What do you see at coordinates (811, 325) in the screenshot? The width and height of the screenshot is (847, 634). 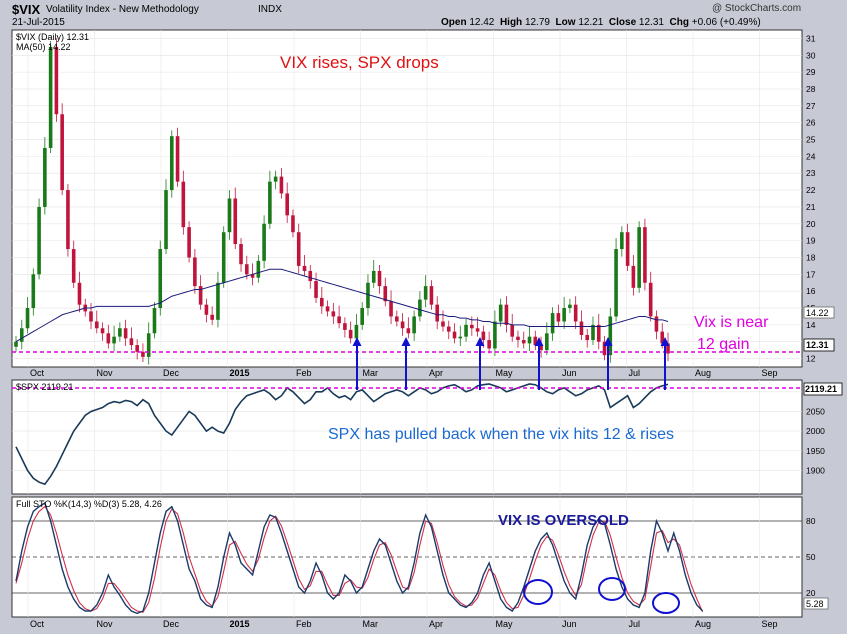 I see `y-tick-label: 14` at bounding box center [811, 325].